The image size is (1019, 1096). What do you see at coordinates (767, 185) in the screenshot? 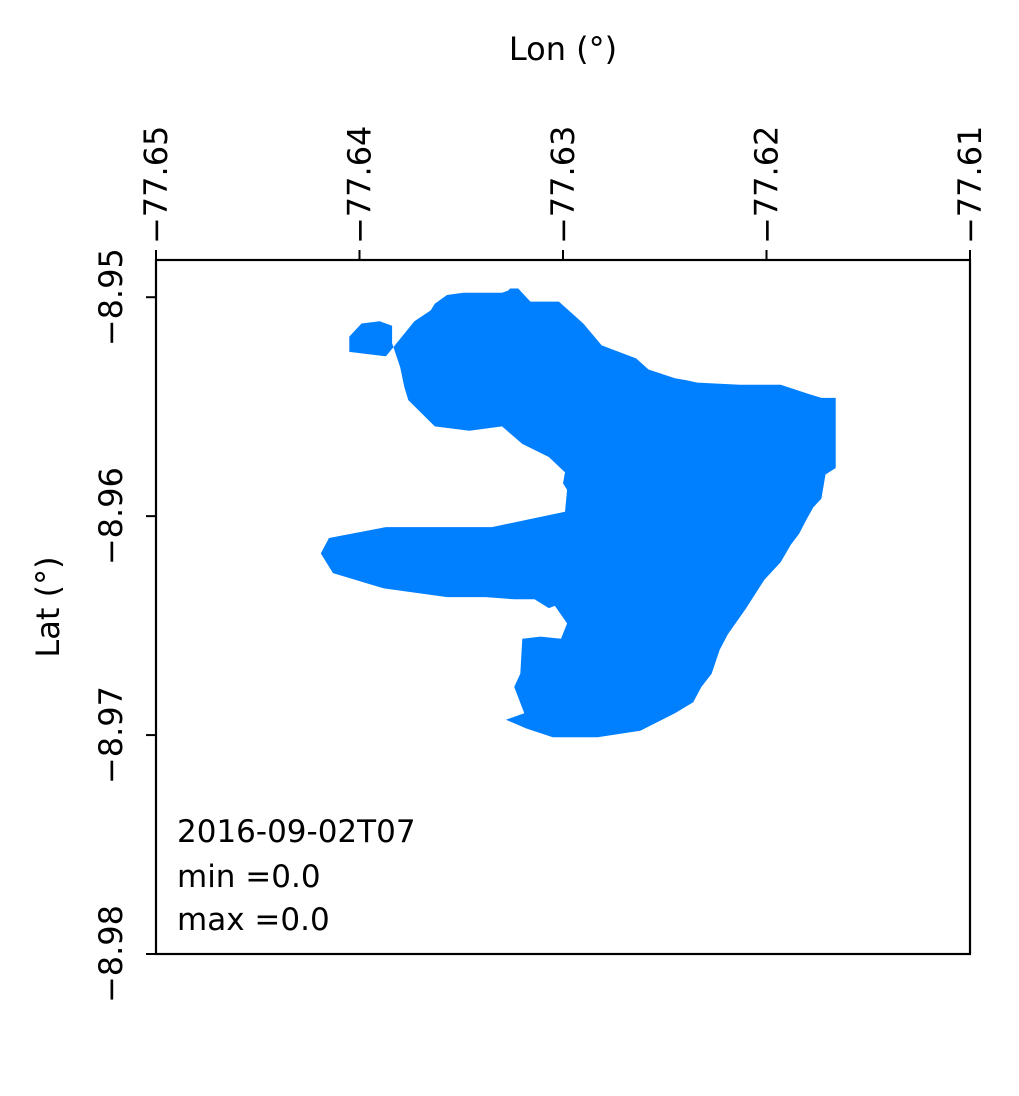
I see `x-tick-label: −77.62` at bounding box center [767, 185].